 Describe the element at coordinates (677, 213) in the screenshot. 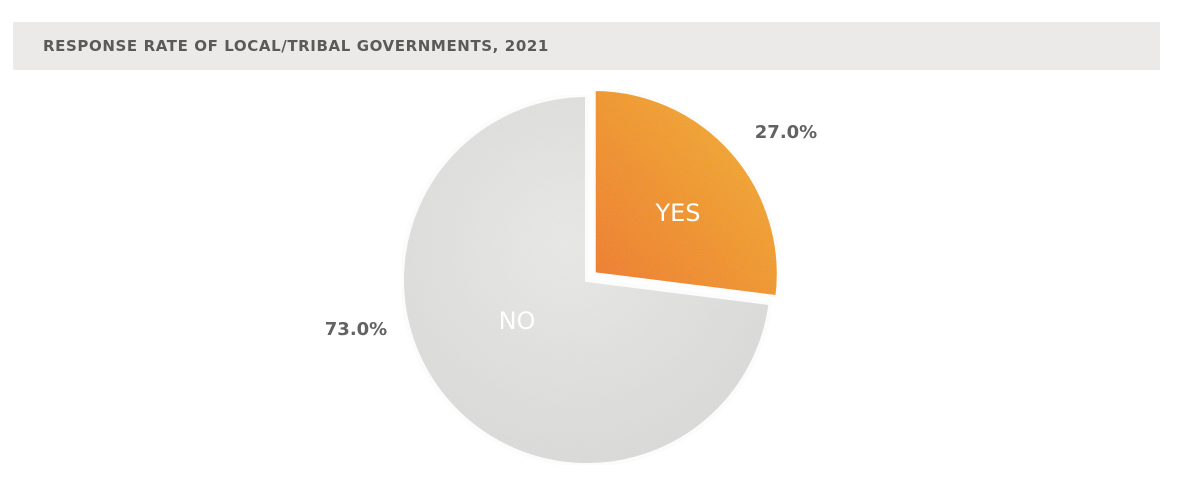

I see `slice-label-yes: YES` at that location.